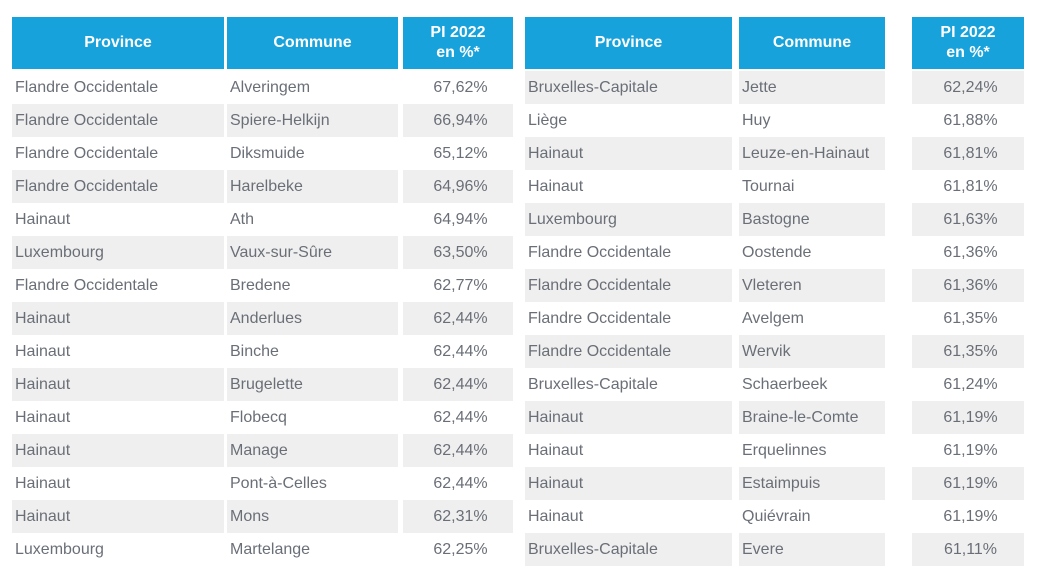 The height and width of the screenshot is (588, 1063). I want to click on pi-2022-cell: 66,94%, so click(455, 120).